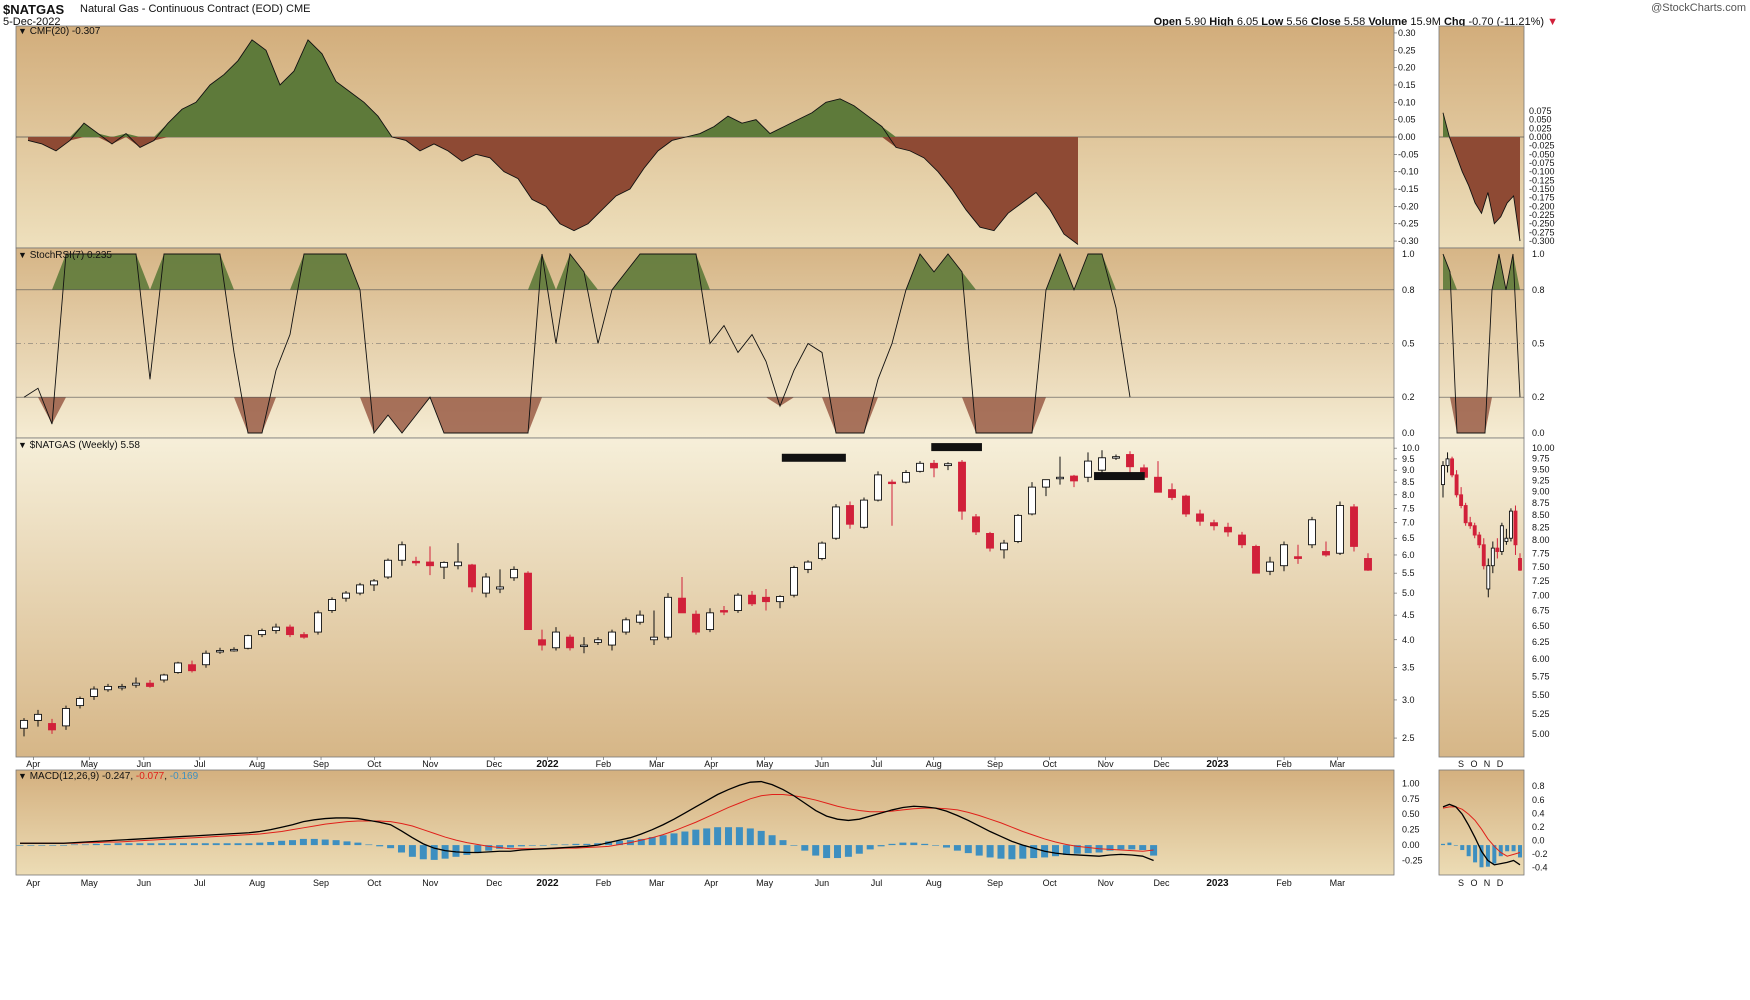 The height and width of the screenshot is (1000, 1750). I want to click on price-tick-label: 3.5, so click(1408, 668).